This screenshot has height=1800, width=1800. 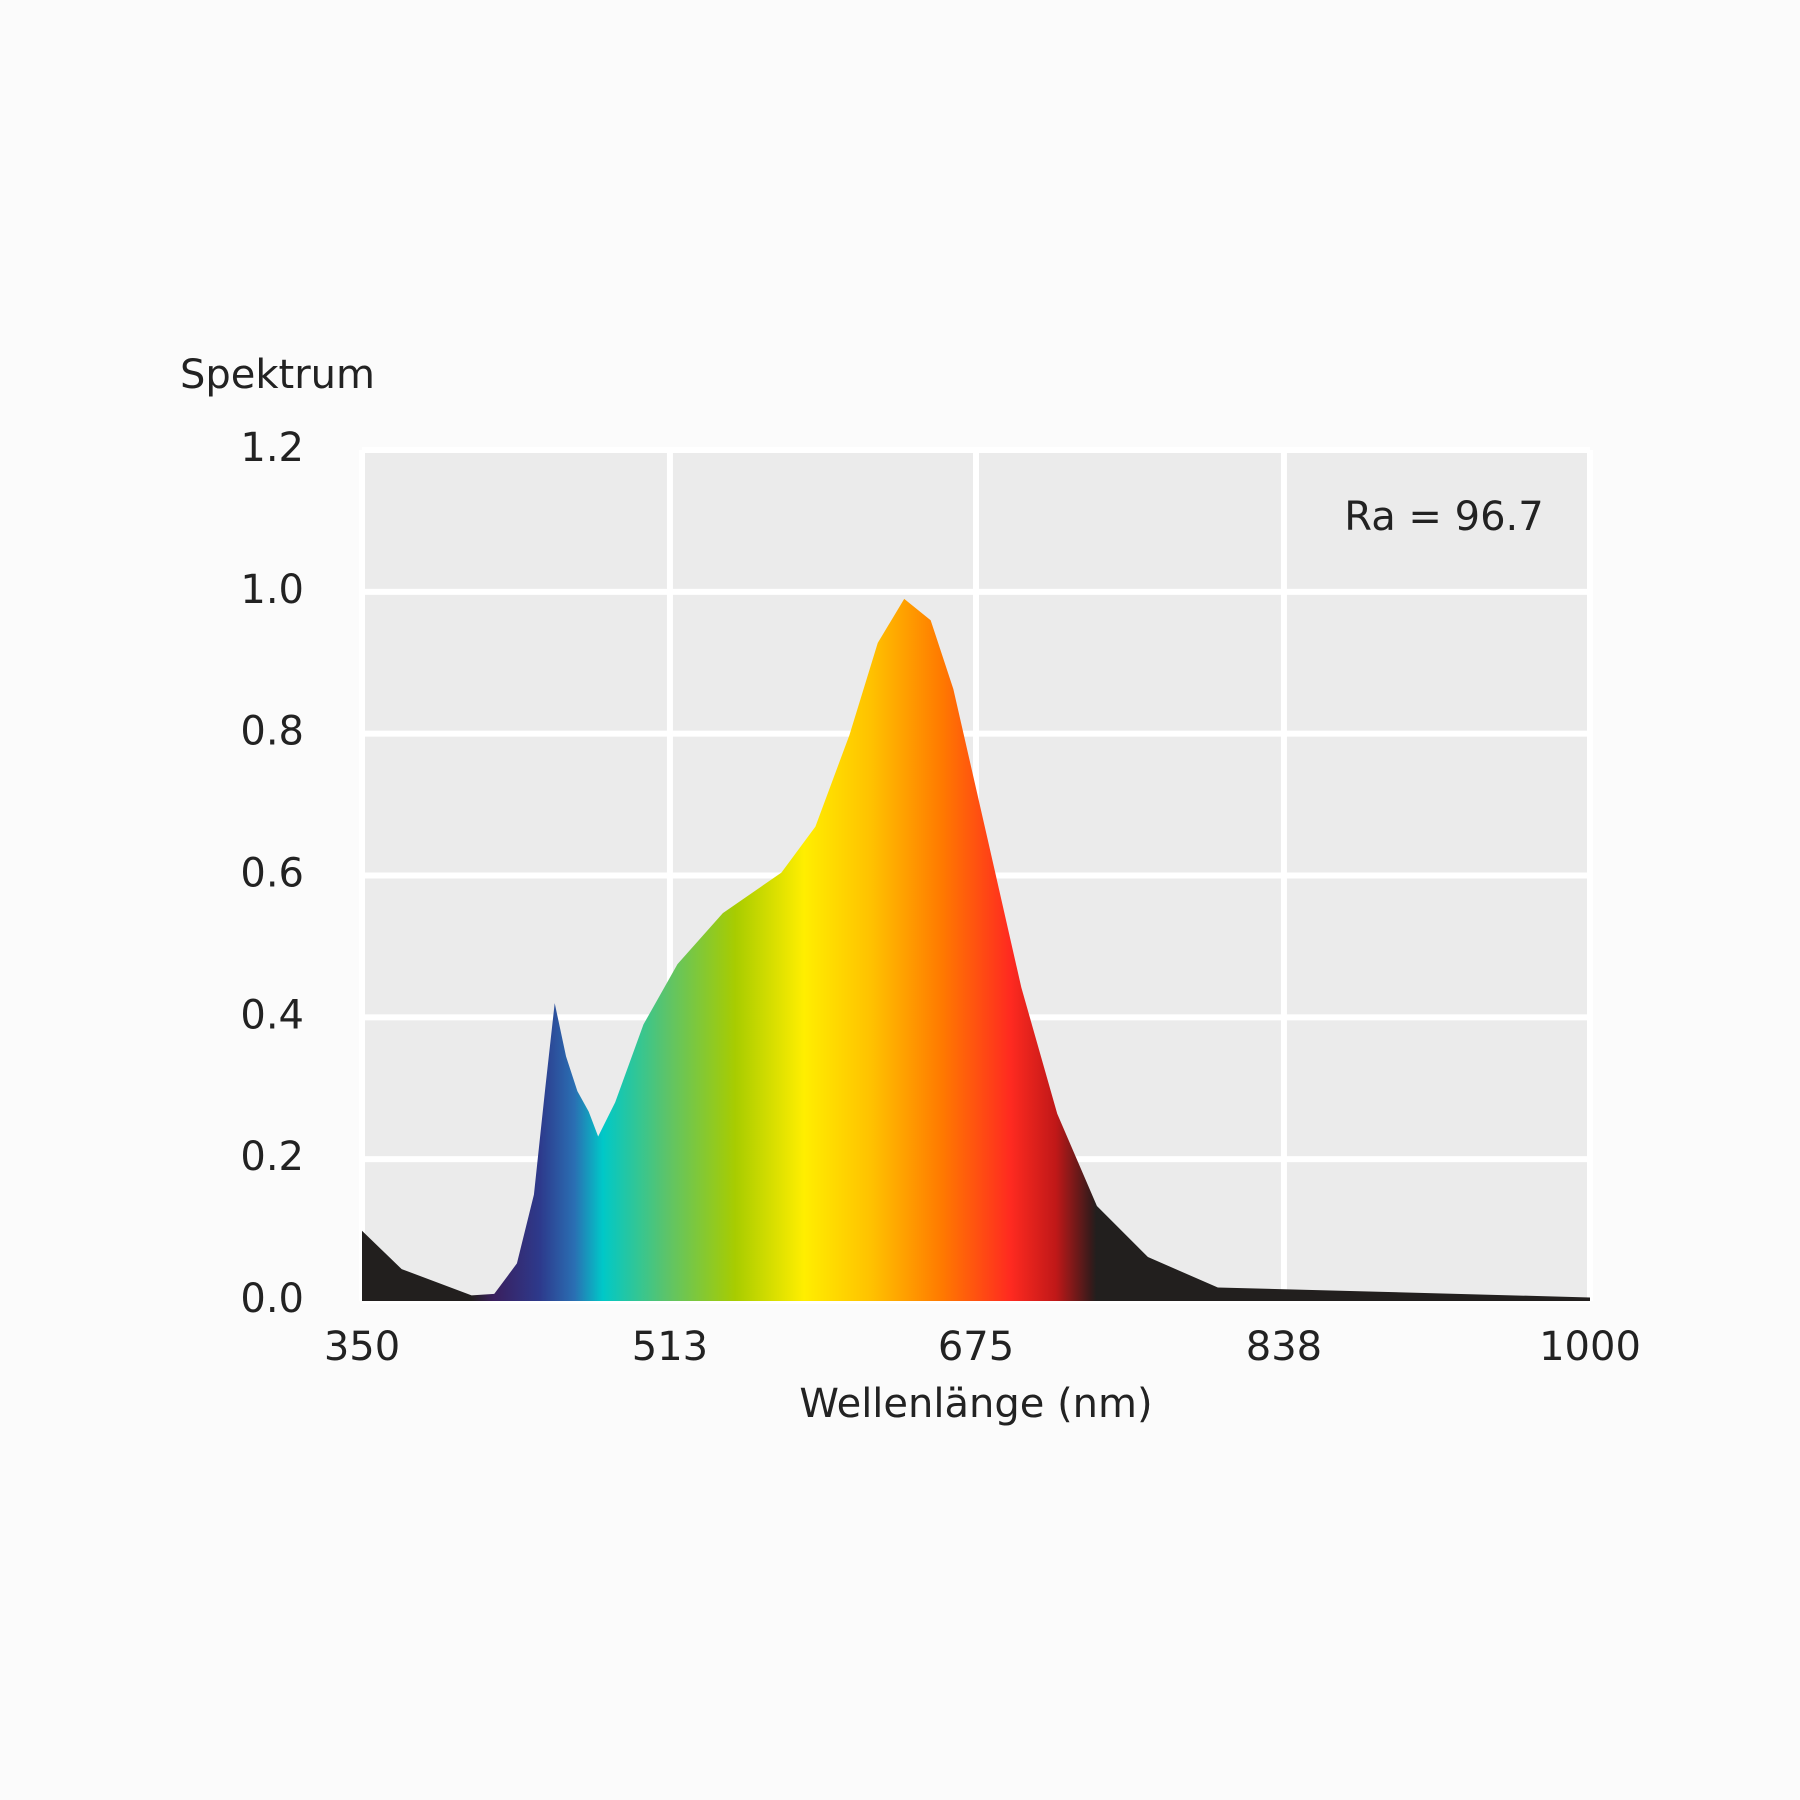 I want to click on y-tick-label: 0.6, so click(x=272, y=874).